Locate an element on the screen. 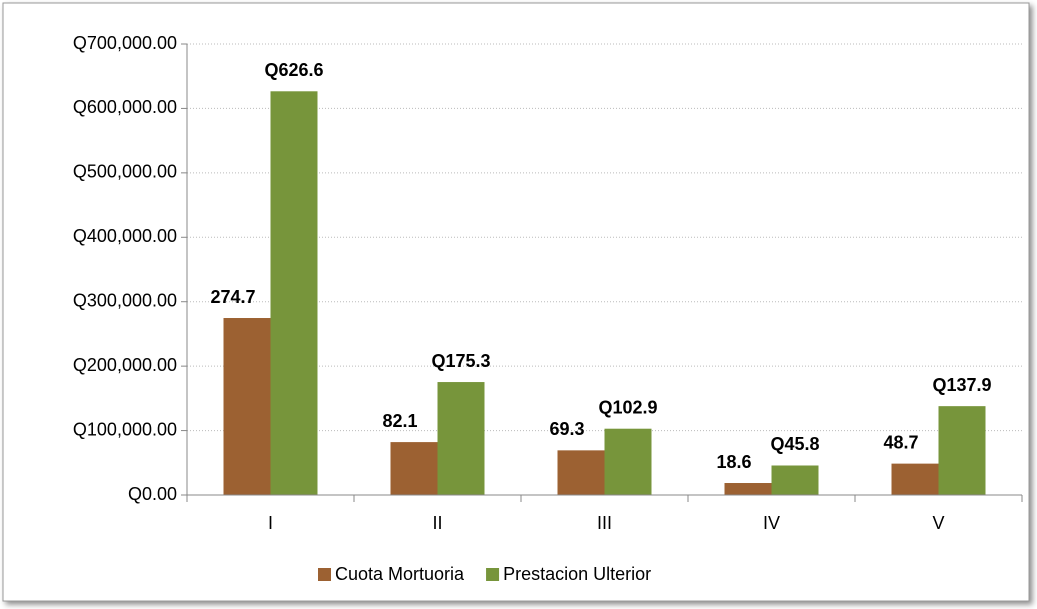 This screenshot has height=609, width=1037. data-label: Q626.6 is located at coordinates (293, 70).